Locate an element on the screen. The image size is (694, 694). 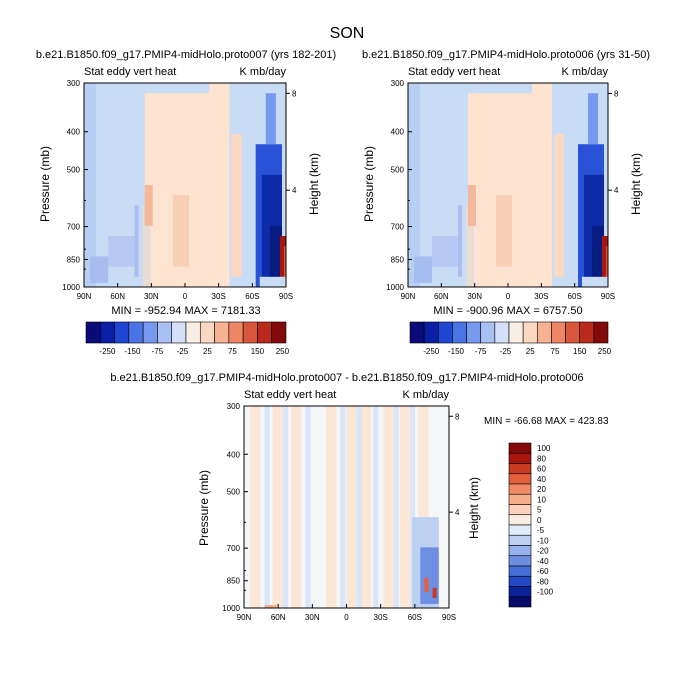
panel-3-plot-area: 90N 60N 30N 0 30S 60S 90S 300 400 500 700 850 1000 8 4 is located at coordinates (341, 512).